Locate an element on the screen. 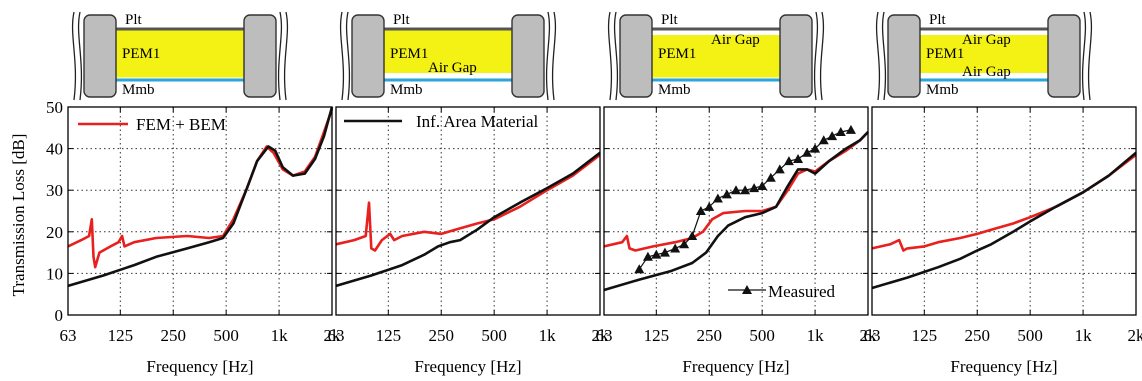  series-line-fem-bem is located at coordinates (468, 202).